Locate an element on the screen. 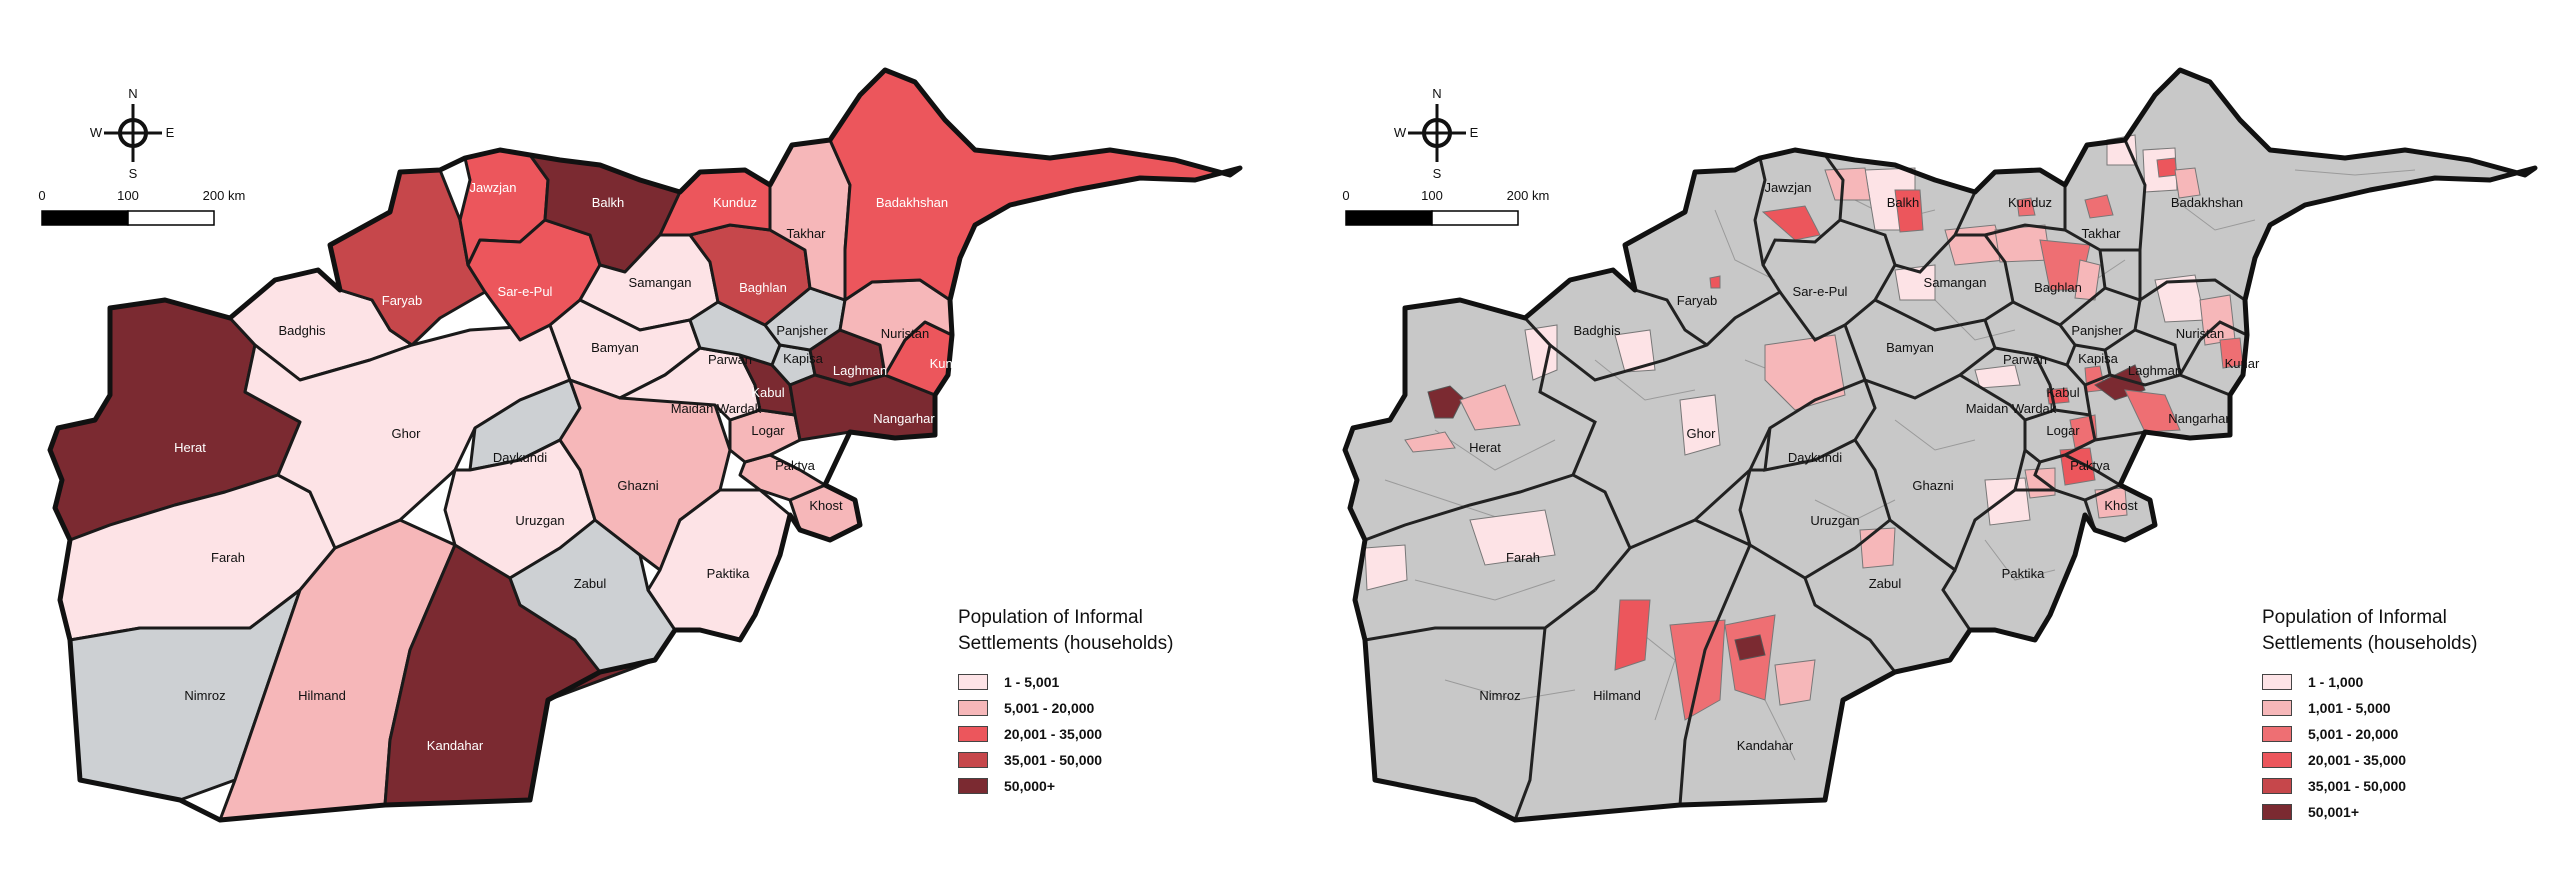  compass-south-label: S is located at coordinates (133, 173).